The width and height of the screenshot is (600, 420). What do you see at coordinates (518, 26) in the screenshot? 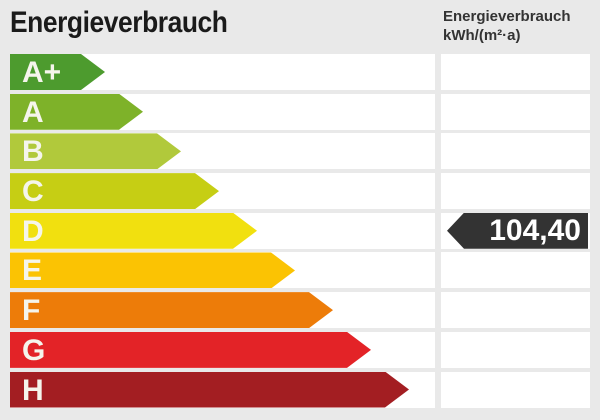
I see `unit-header: Energieverbrauch kWh/(m²·a)` at bounding box center [518, 26].